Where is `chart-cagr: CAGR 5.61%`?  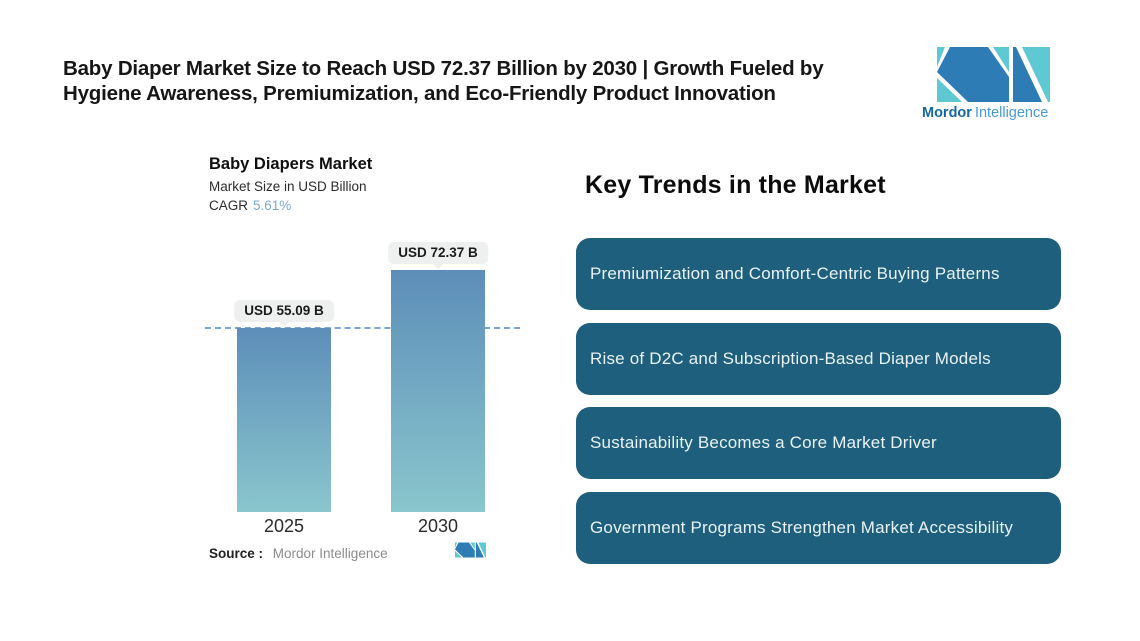
chart-cagr: CAGR 5.61% is located at coordinates (290, 205).